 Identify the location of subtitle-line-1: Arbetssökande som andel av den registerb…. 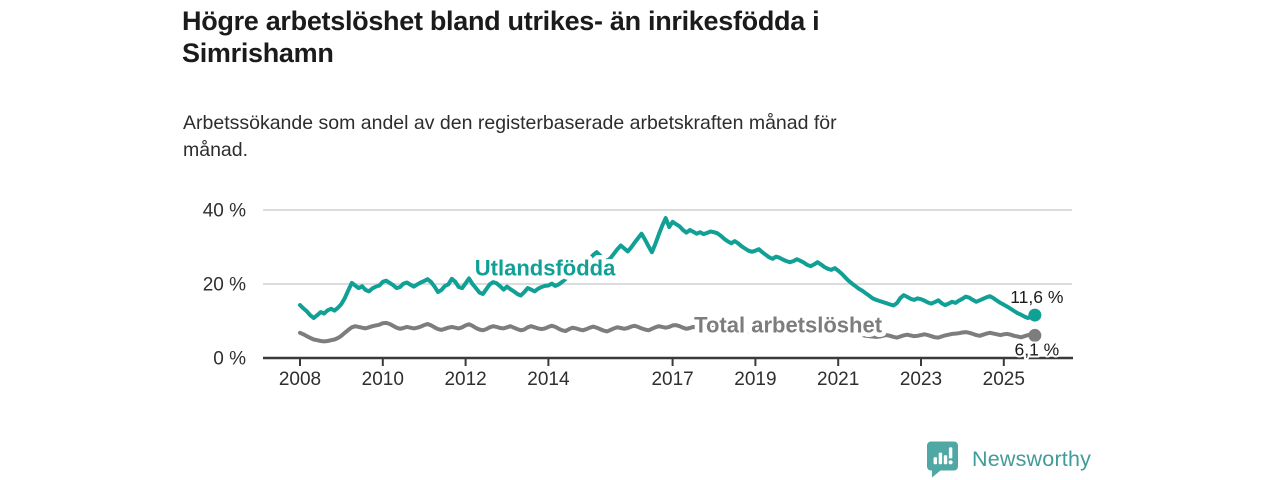
(510, 123).